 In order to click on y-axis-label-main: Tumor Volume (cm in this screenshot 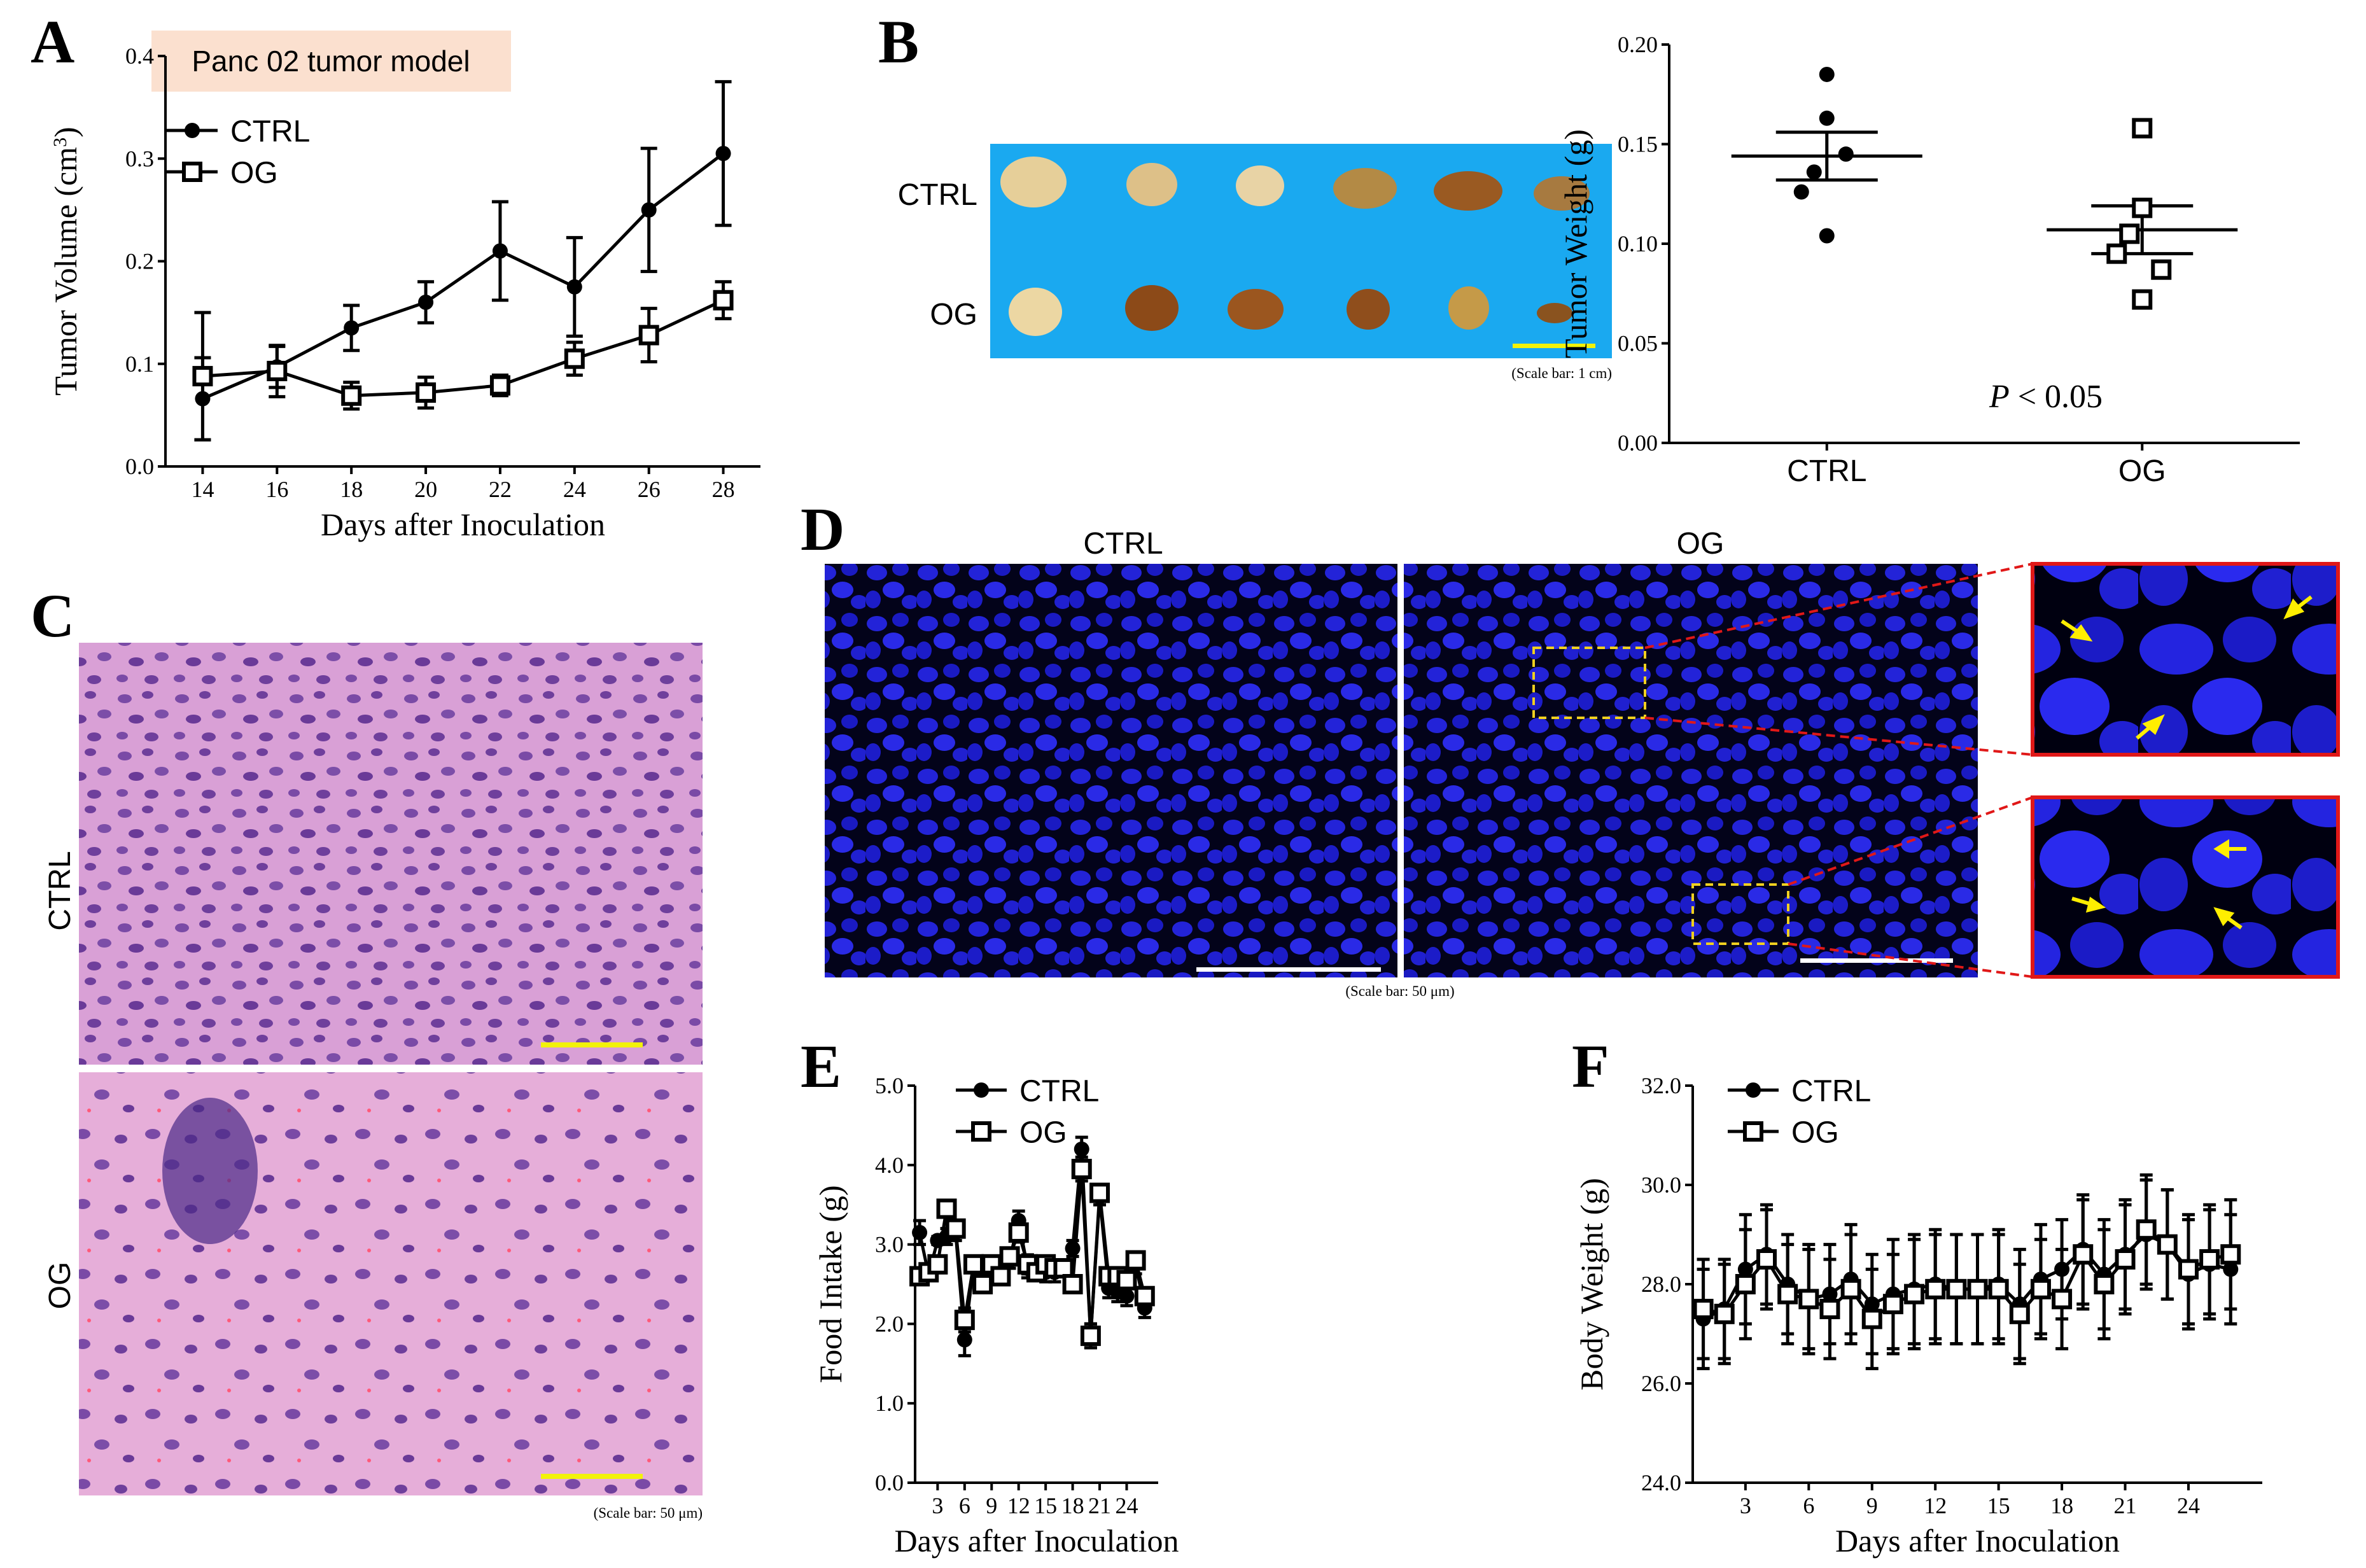, I will do `click(65, 271)`.